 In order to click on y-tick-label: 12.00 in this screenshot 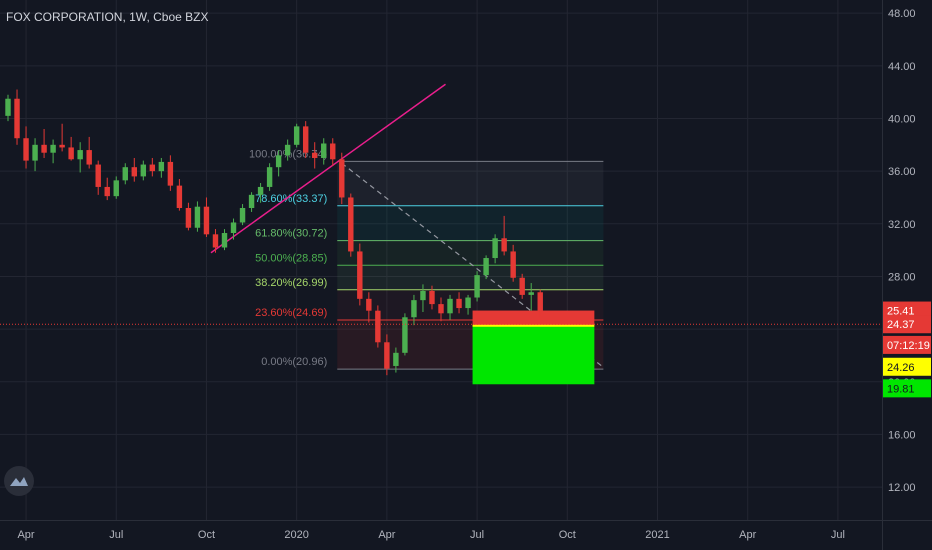, I will do `click(902, 488)`.